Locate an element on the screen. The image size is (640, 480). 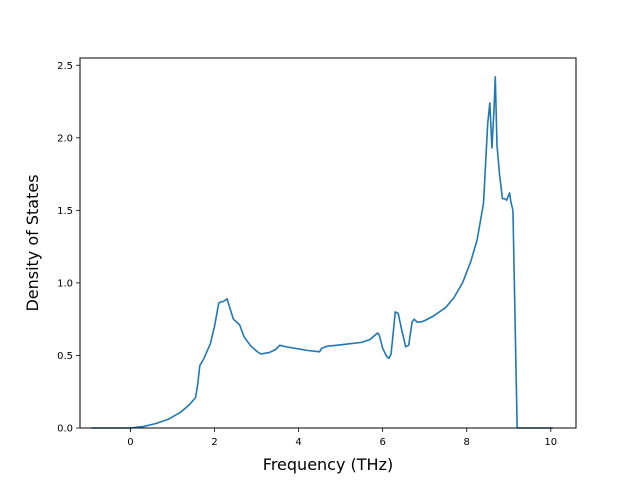
y-tick-label: 2.5 is located at coordinates (65, 66).